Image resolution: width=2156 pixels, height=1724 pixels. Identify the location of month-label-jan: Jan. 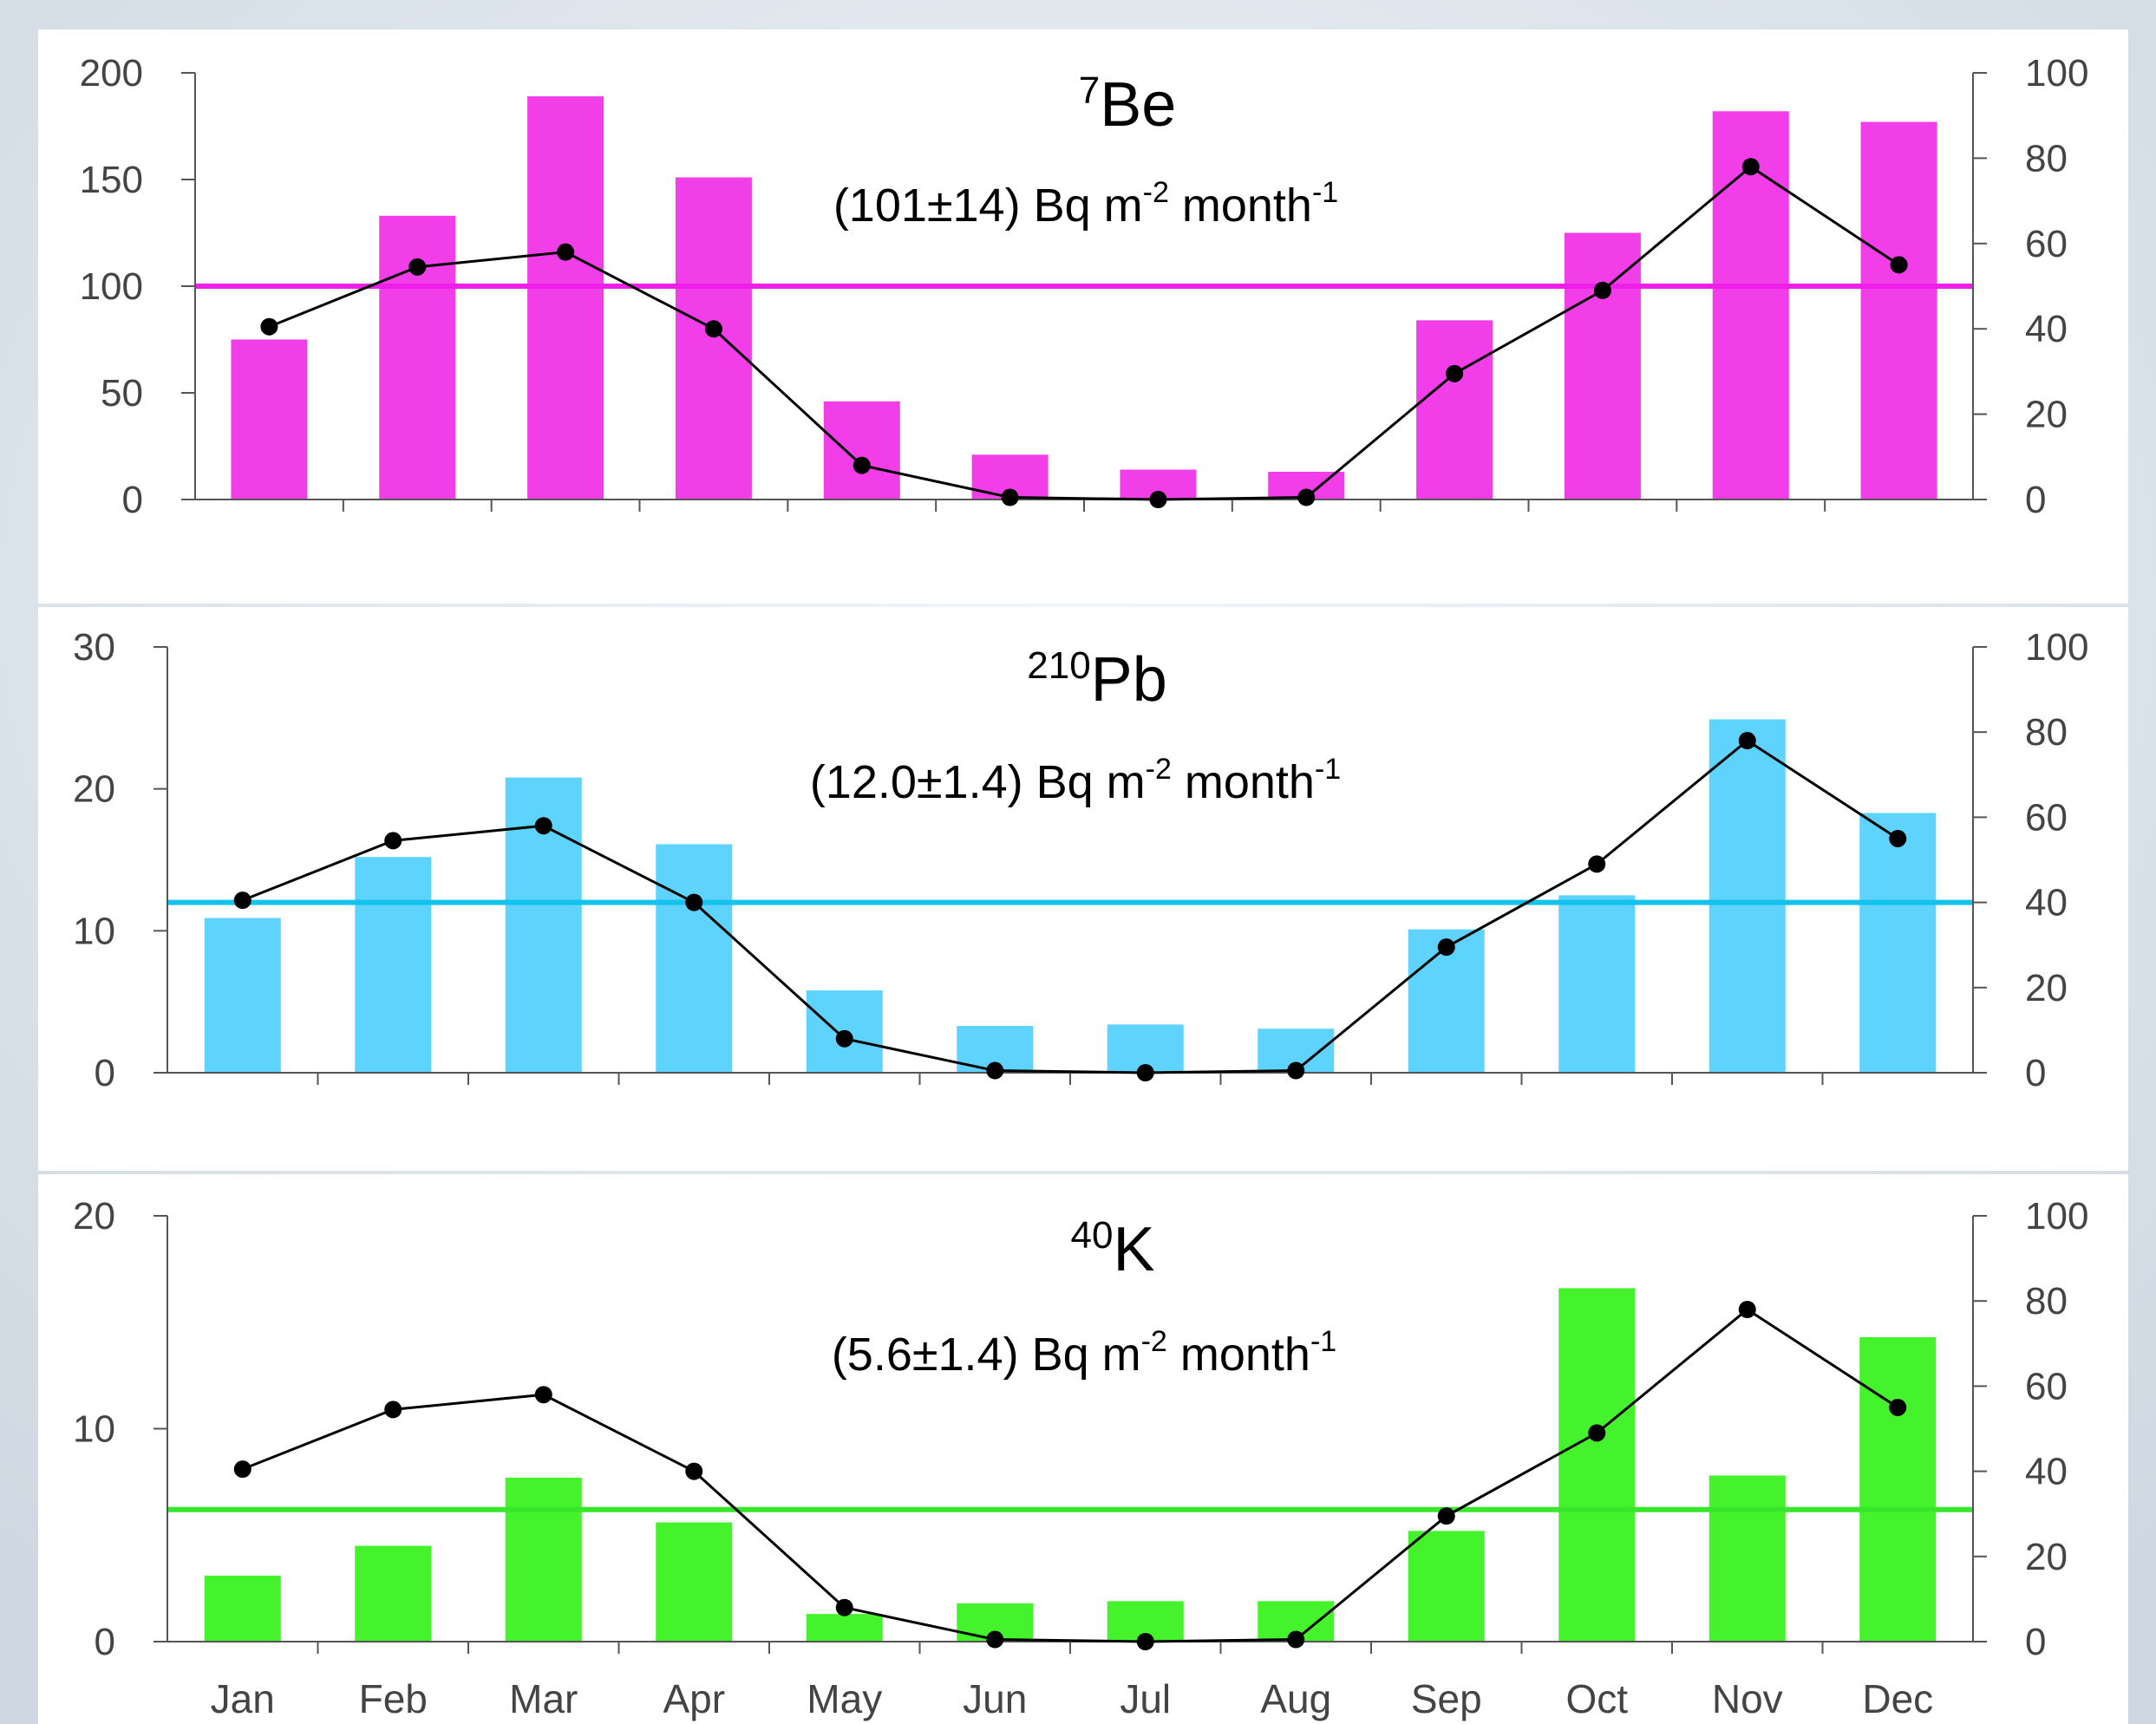
(243, 1698).